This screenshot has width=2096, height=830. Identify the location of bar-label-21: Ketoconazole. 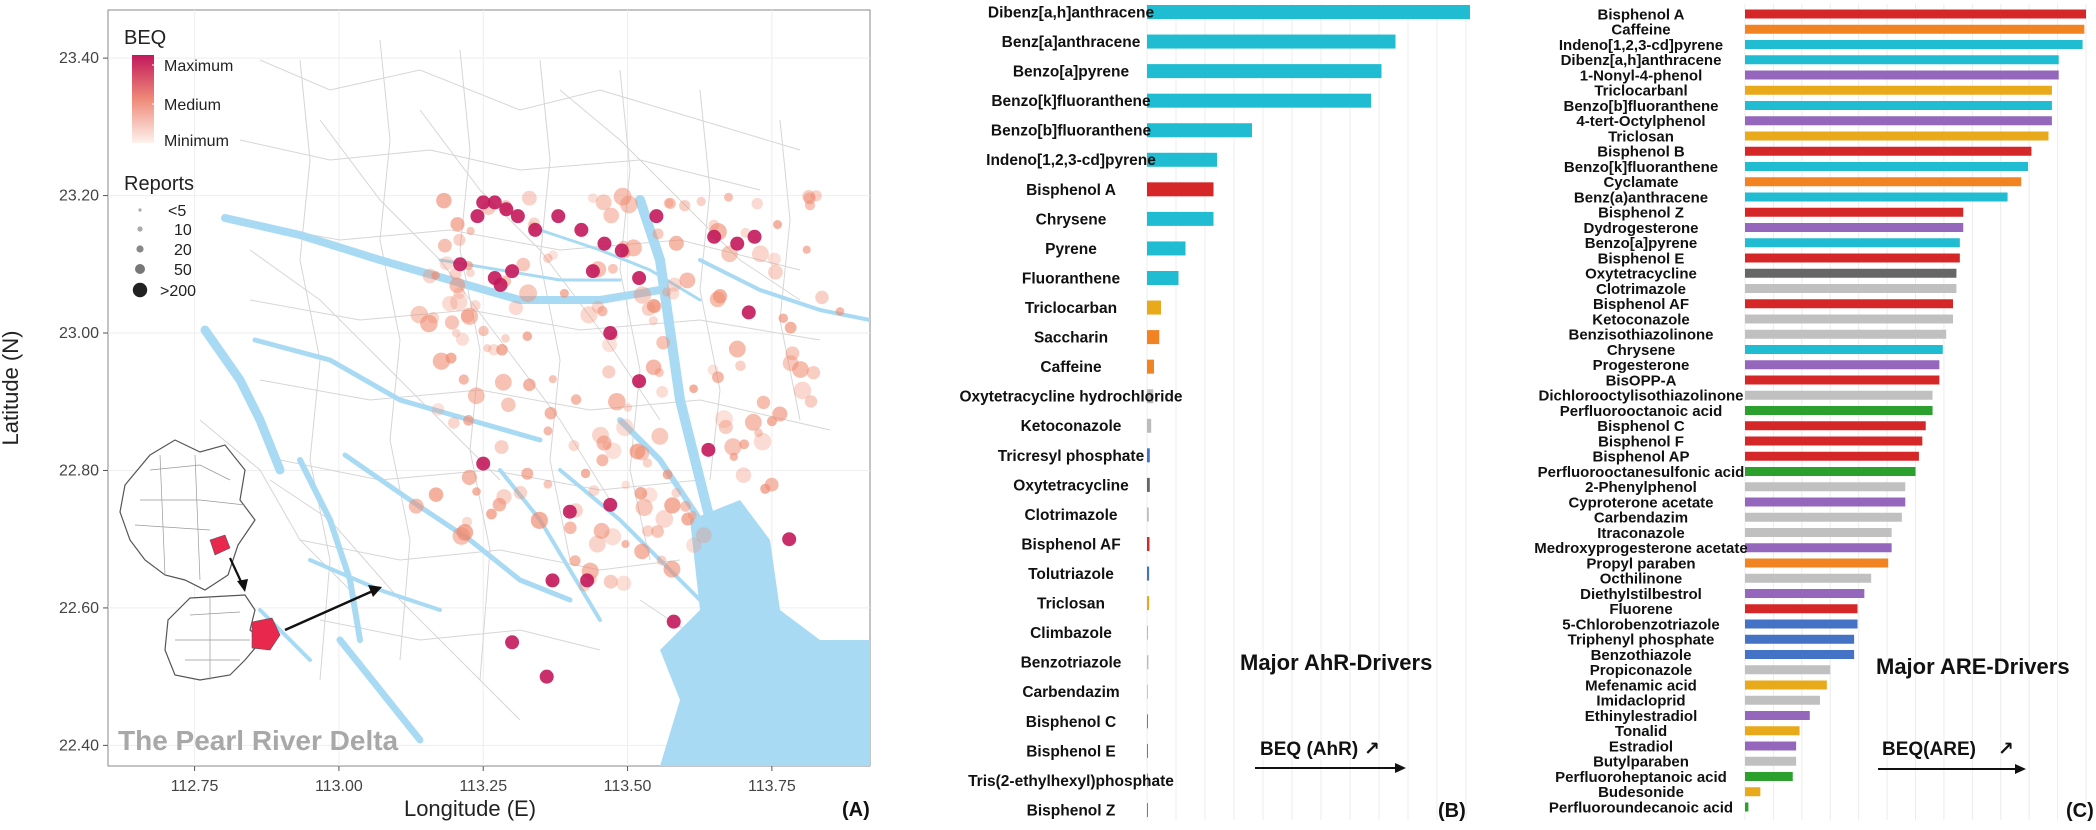
(1641, 319).